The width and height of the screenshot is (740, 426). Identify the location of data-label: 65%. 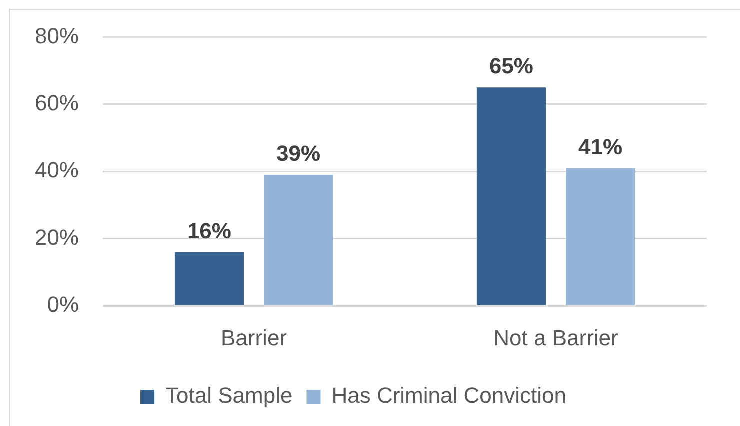
(511, 66).